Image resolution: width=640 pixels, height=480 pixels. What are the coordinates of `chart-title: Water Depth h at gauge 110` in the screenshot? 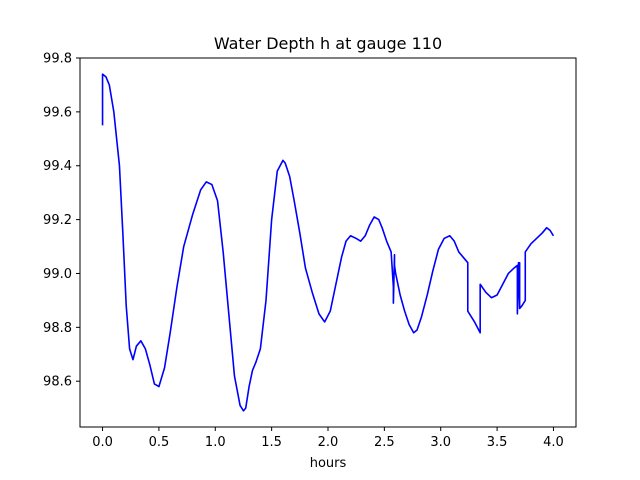 It's located at (328, 43).